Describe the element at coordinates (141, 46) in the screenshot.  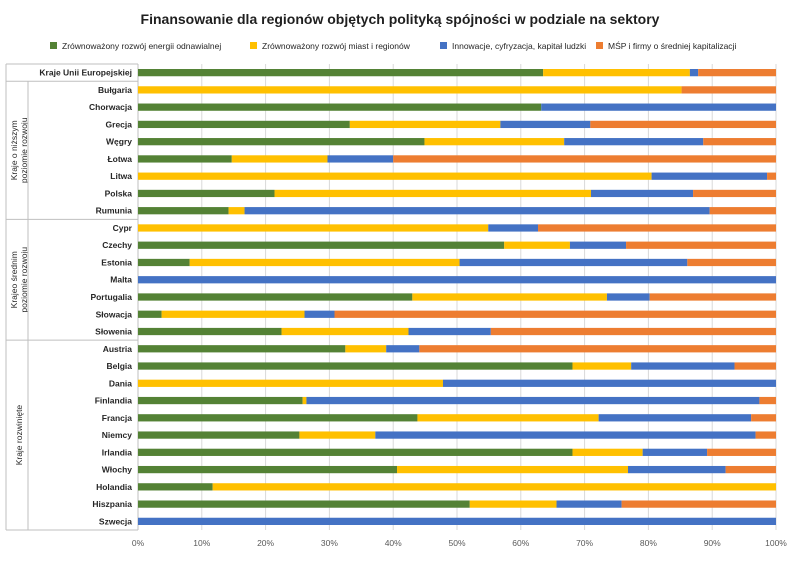
I see `legend-label-0: Zrównoważony rozwój energii odnawialnej` at that location.